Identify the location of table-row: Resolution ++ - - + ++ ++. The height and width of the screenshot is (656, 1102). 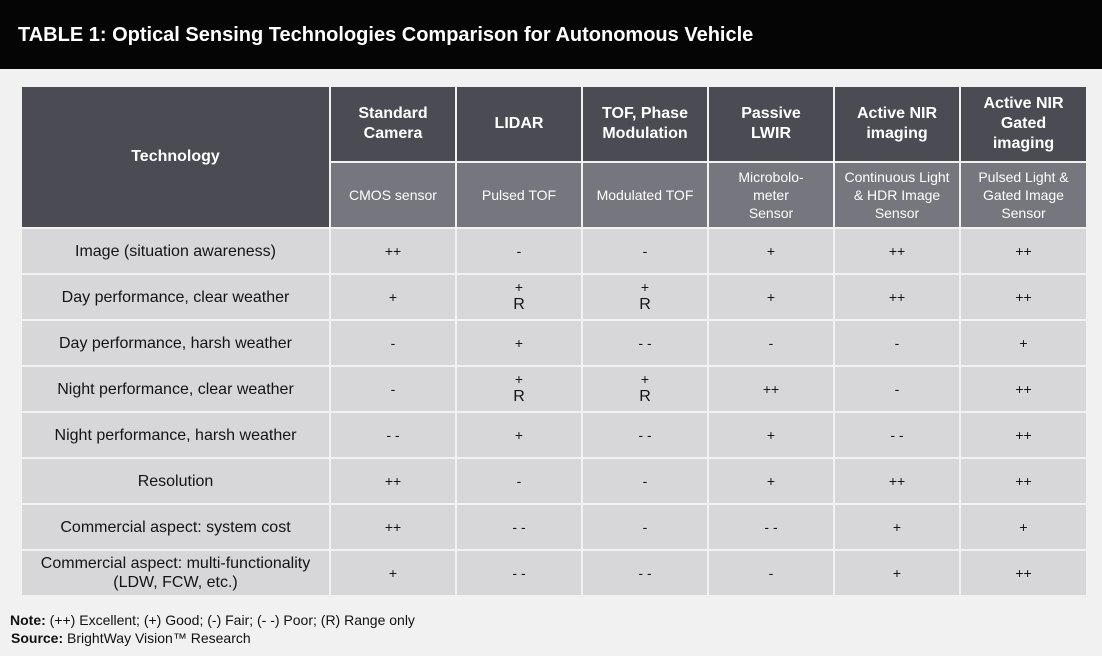
(554, 481).